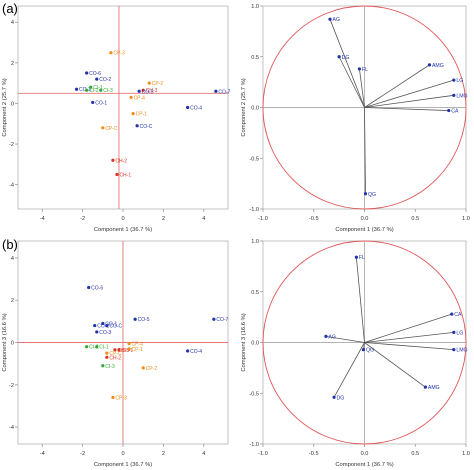 The width and height of the screenshot is (474, 470). I want to click on panel-label-a: (a), so click(10, 8).